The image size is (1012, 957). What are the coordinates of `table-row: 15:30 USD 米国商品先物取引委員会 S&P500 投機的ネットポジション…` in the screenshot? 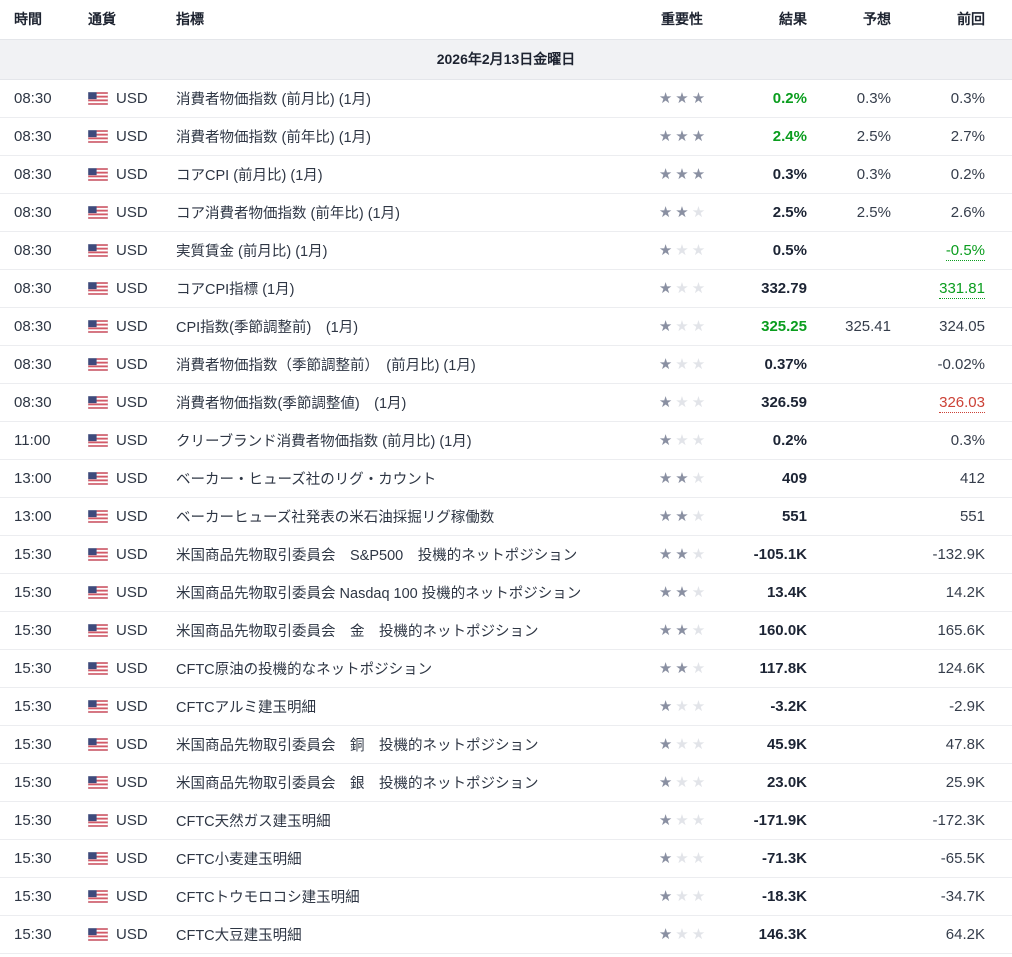 It's located at (506, 554).